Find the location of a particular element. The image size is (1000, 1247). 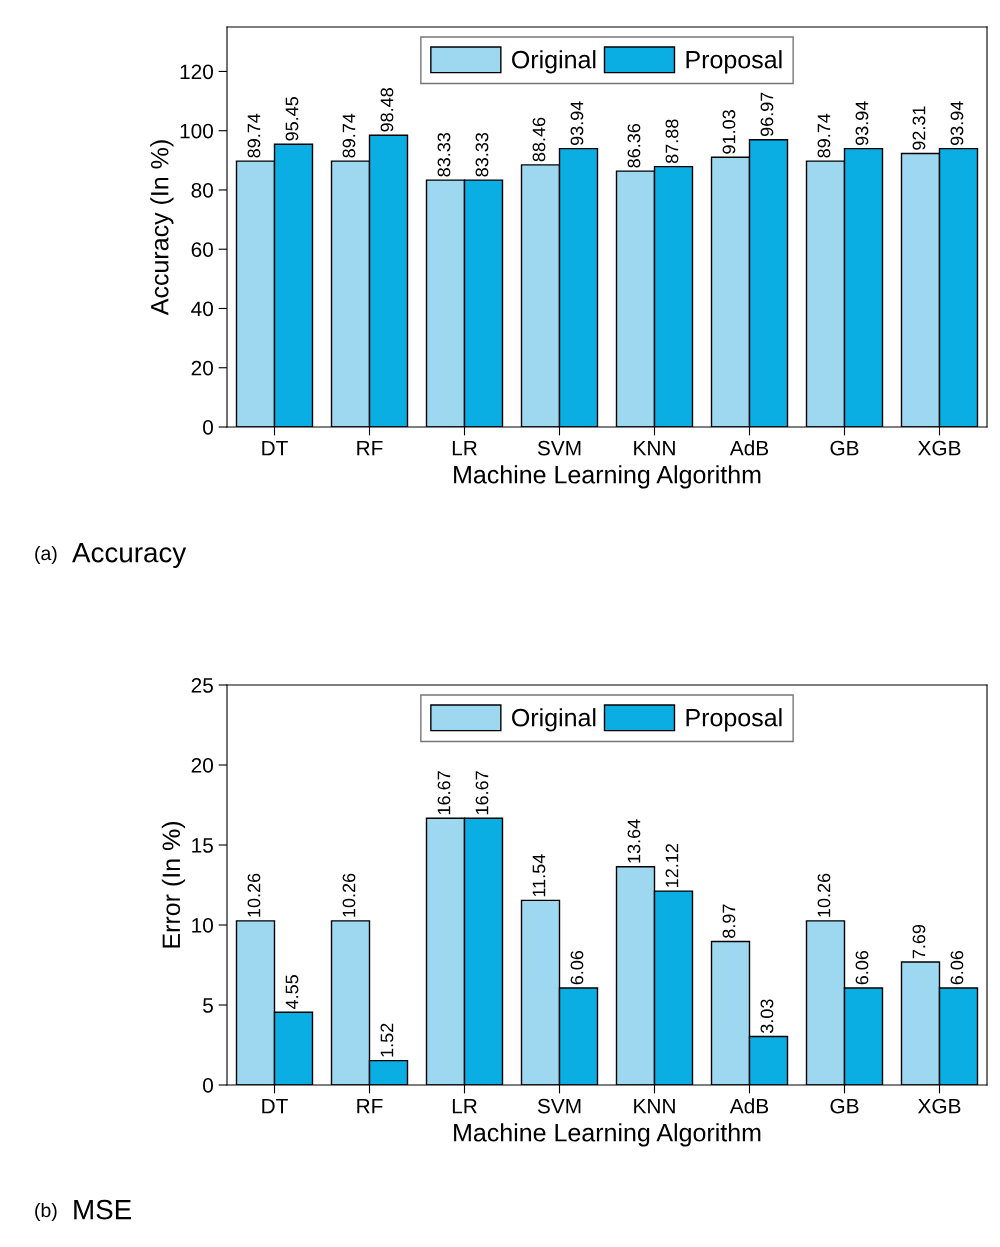

data-label: 1.52 is located at coordinates (387, 1040).